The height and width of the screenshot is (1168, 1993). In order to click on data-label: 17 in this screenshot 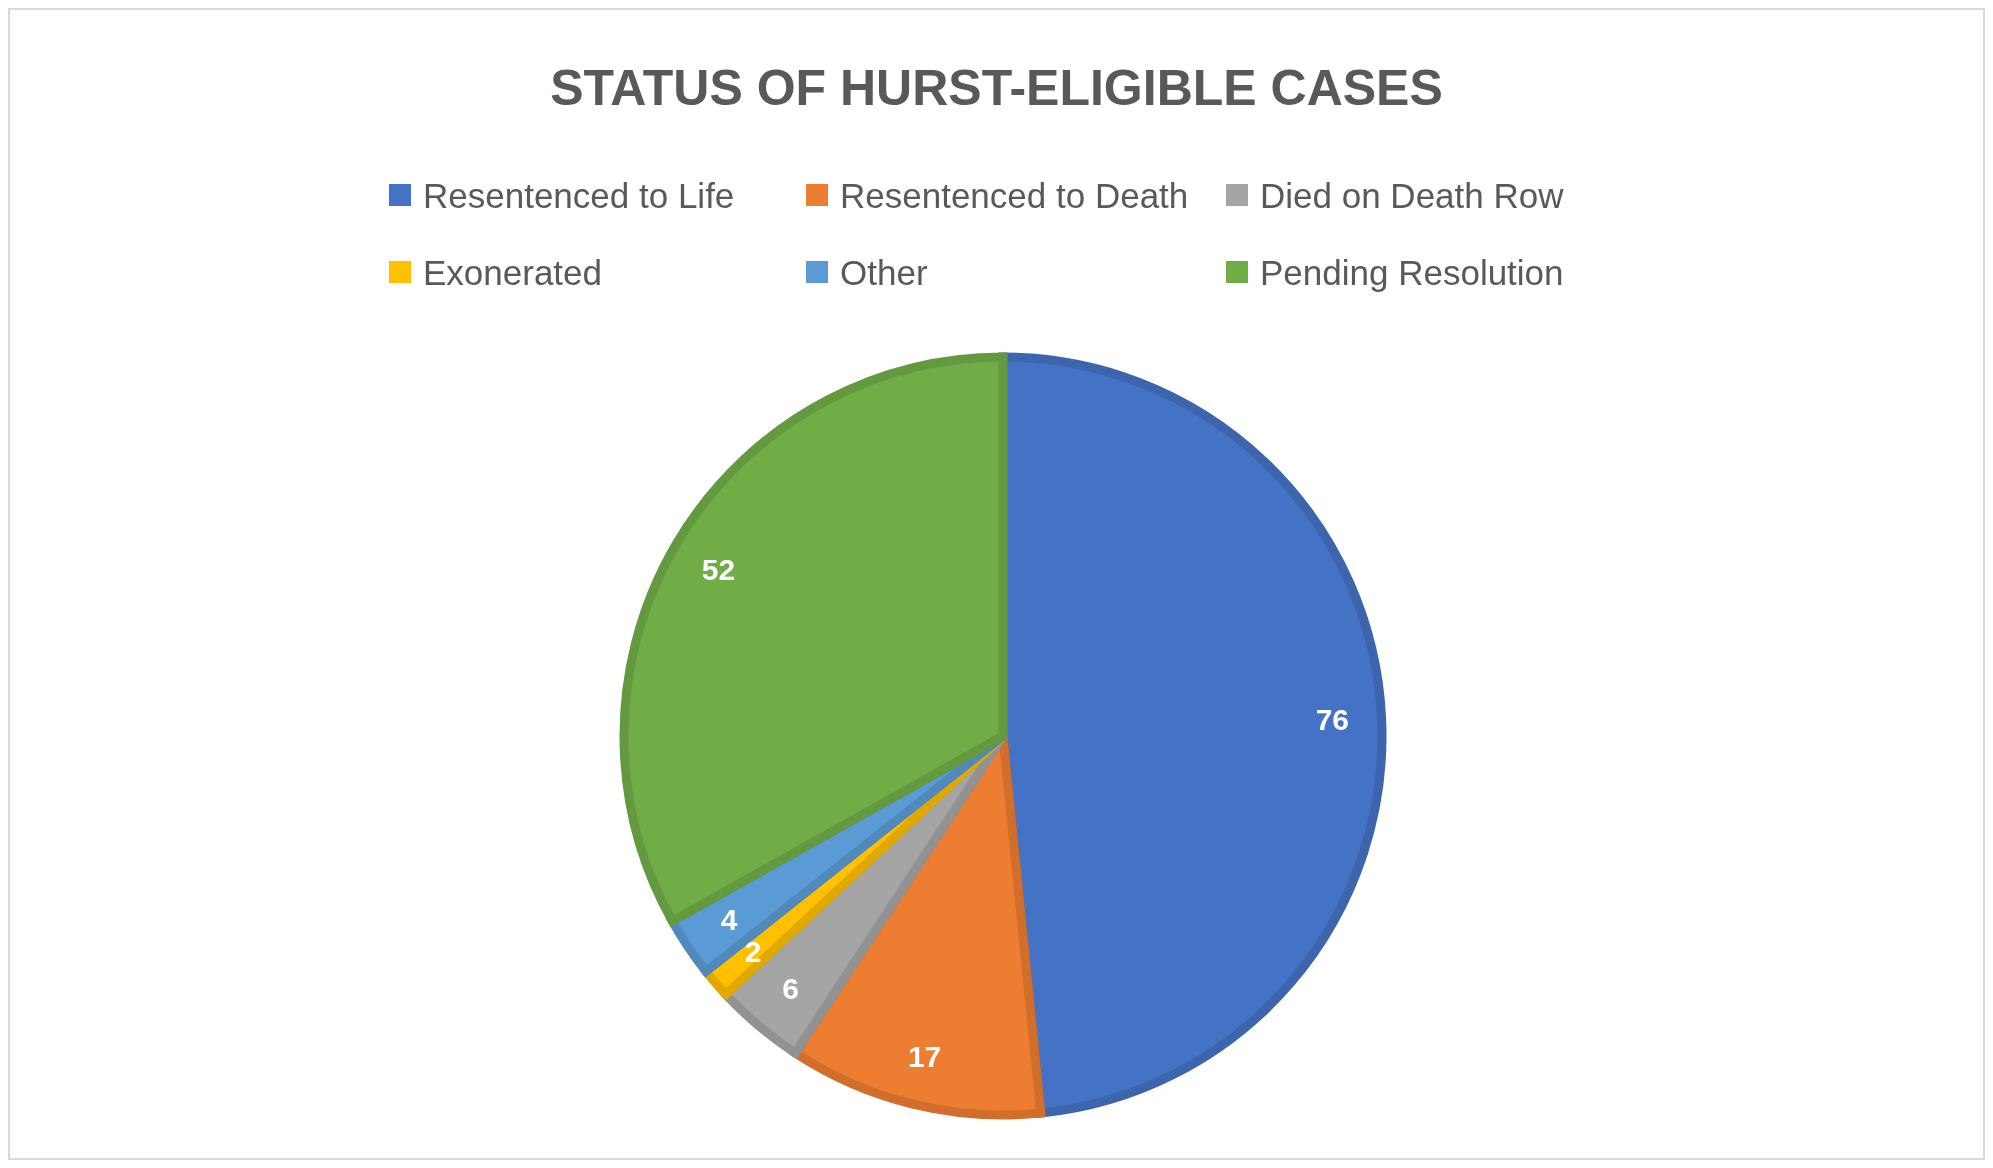, I will do `click(924, 1056)`.